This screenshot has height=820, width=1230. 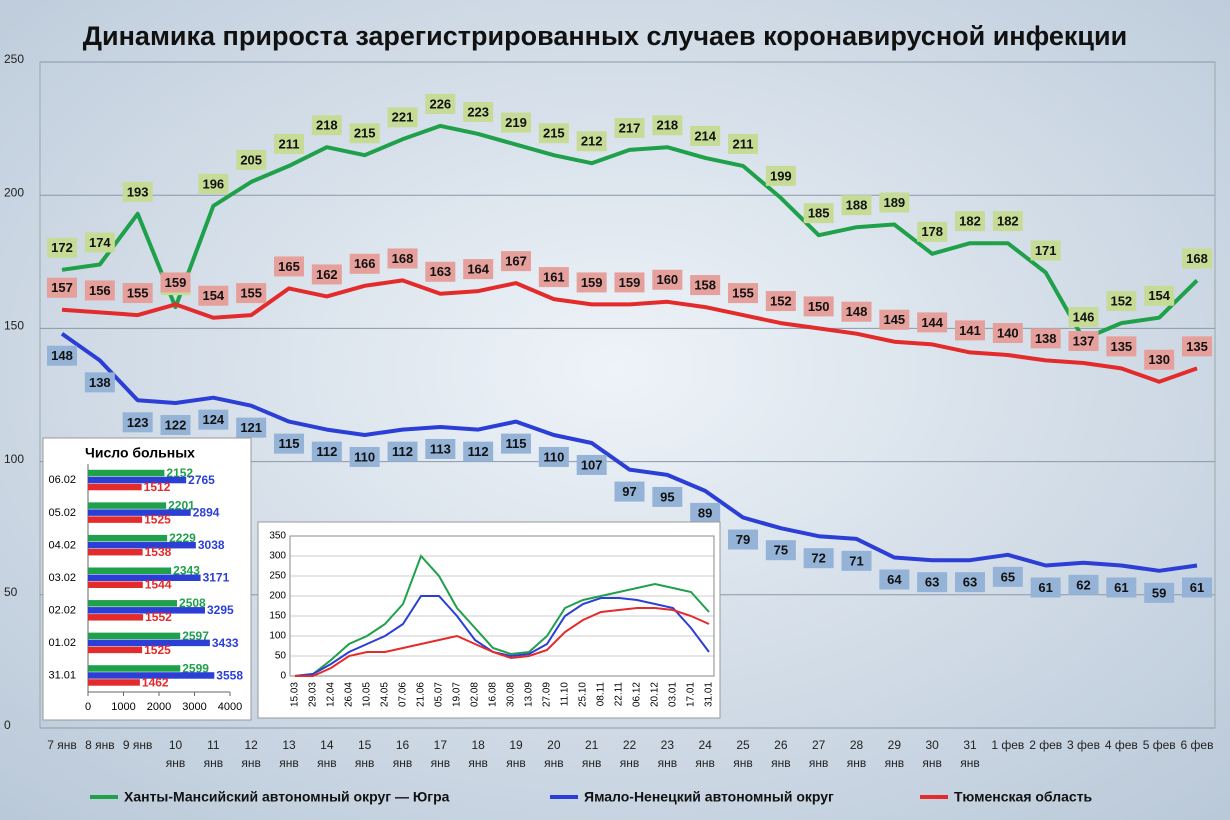 What do you see at coordinates (289, 443) in the screenshot?
I see `data-label: 115` at bounding box center [289, 443].